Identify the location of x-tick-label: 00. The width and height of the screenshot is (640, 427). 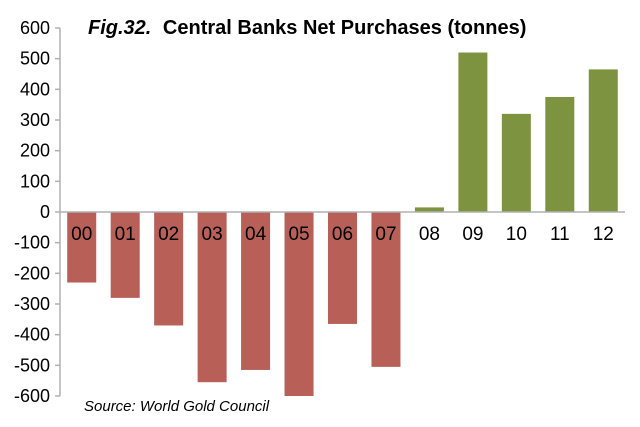
(81, 234).